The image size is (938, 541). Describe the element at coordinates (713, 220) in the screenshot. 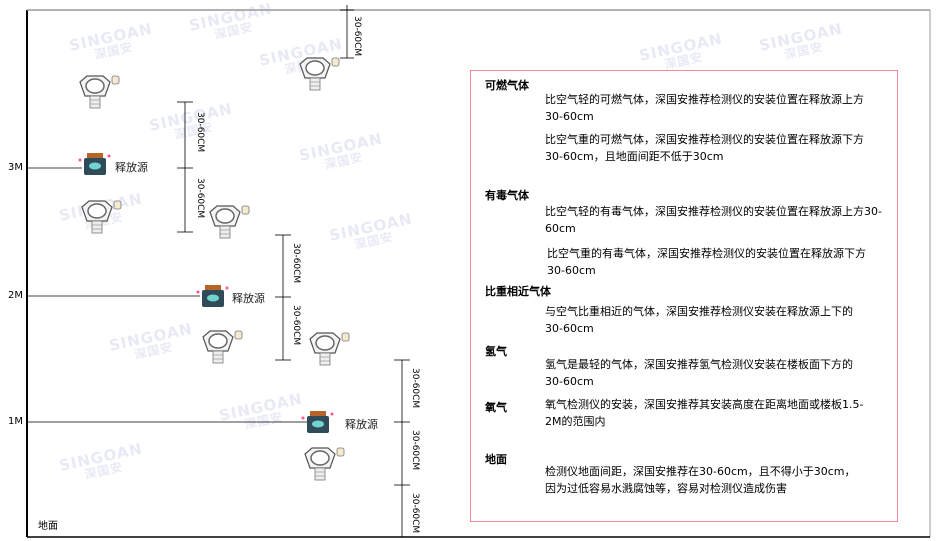

I see `section-text: 比空气轻的有毒气体，深国安推荐检测仪的安装位置在释放源上方30-60cm` at that location.